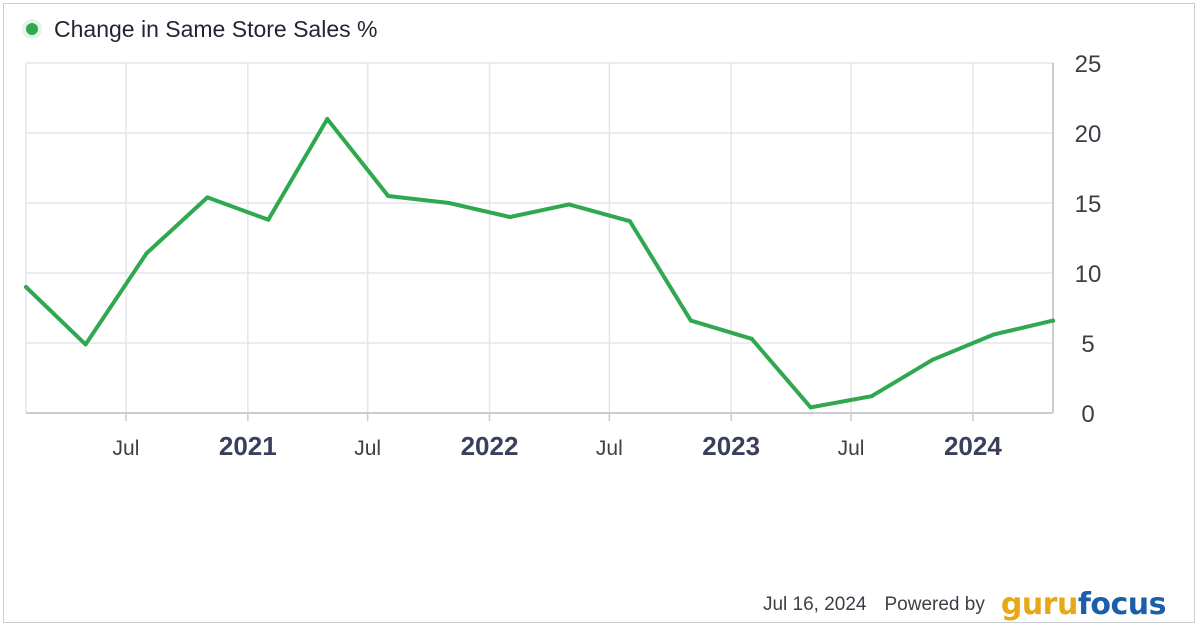 The image size is (1200, 628). Describe the element at coordinates (1088, 134) in the screenshot. I see `y-tick-label: 20` at that location.